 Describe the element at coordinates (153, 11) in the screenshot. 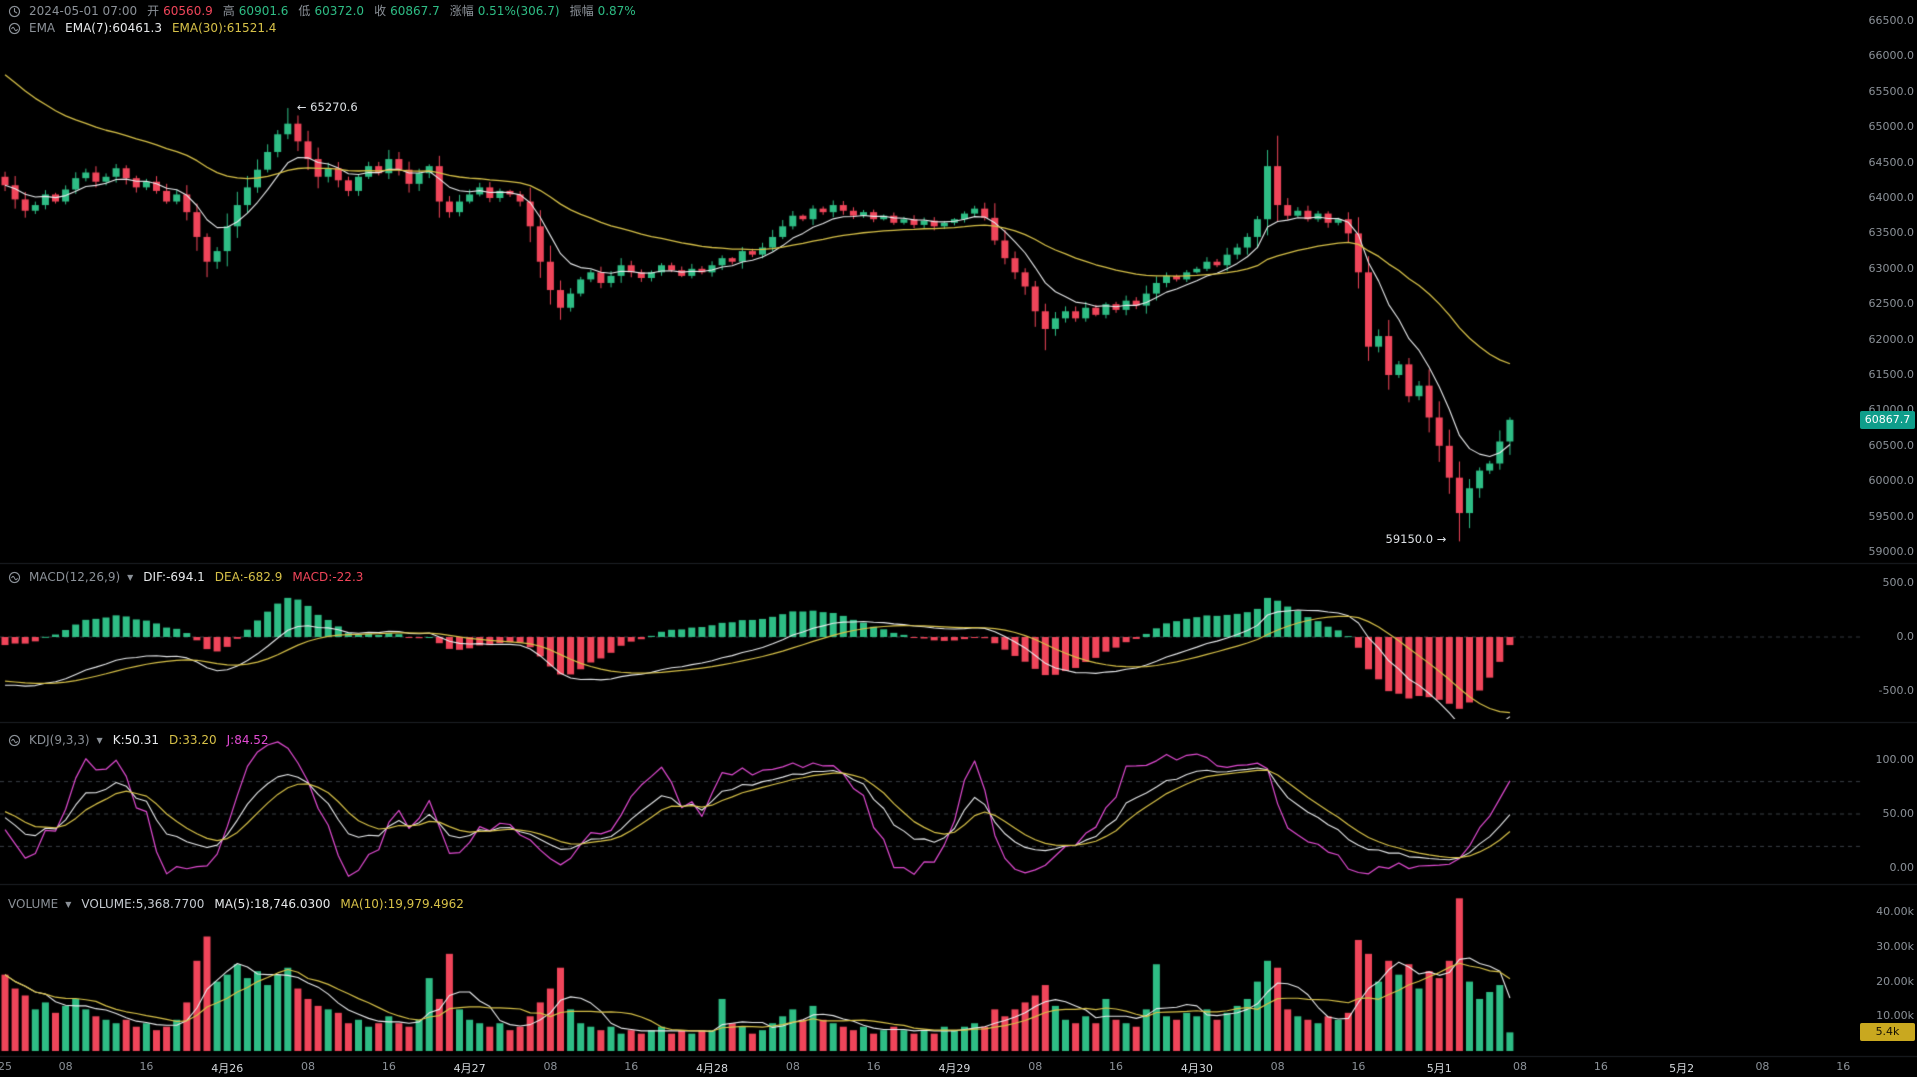

I see `open-label: 开` at that location.